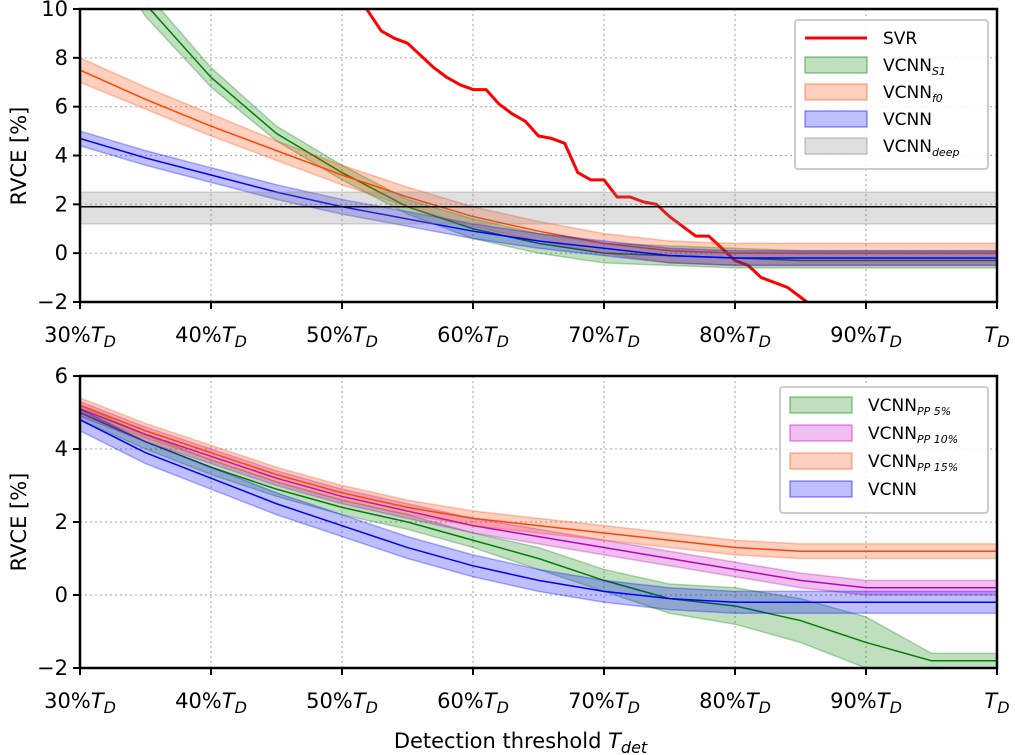  I want to click on band-vcnn_deep, so click(538, 208).